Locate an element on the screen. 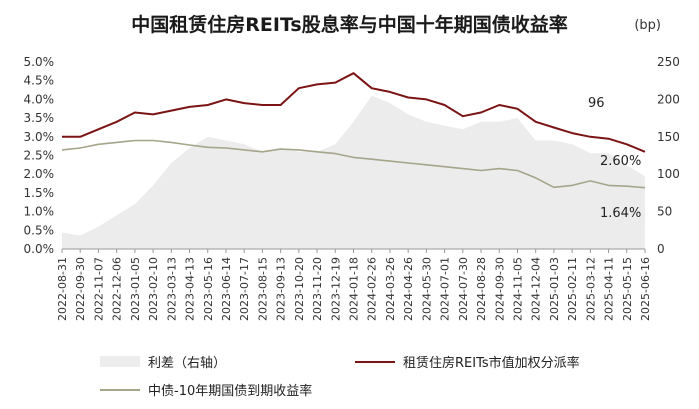 The width and height of the screenshot is (699, 409). x-tick-label: 2024-04-26 is located at coordinates (408, 289).